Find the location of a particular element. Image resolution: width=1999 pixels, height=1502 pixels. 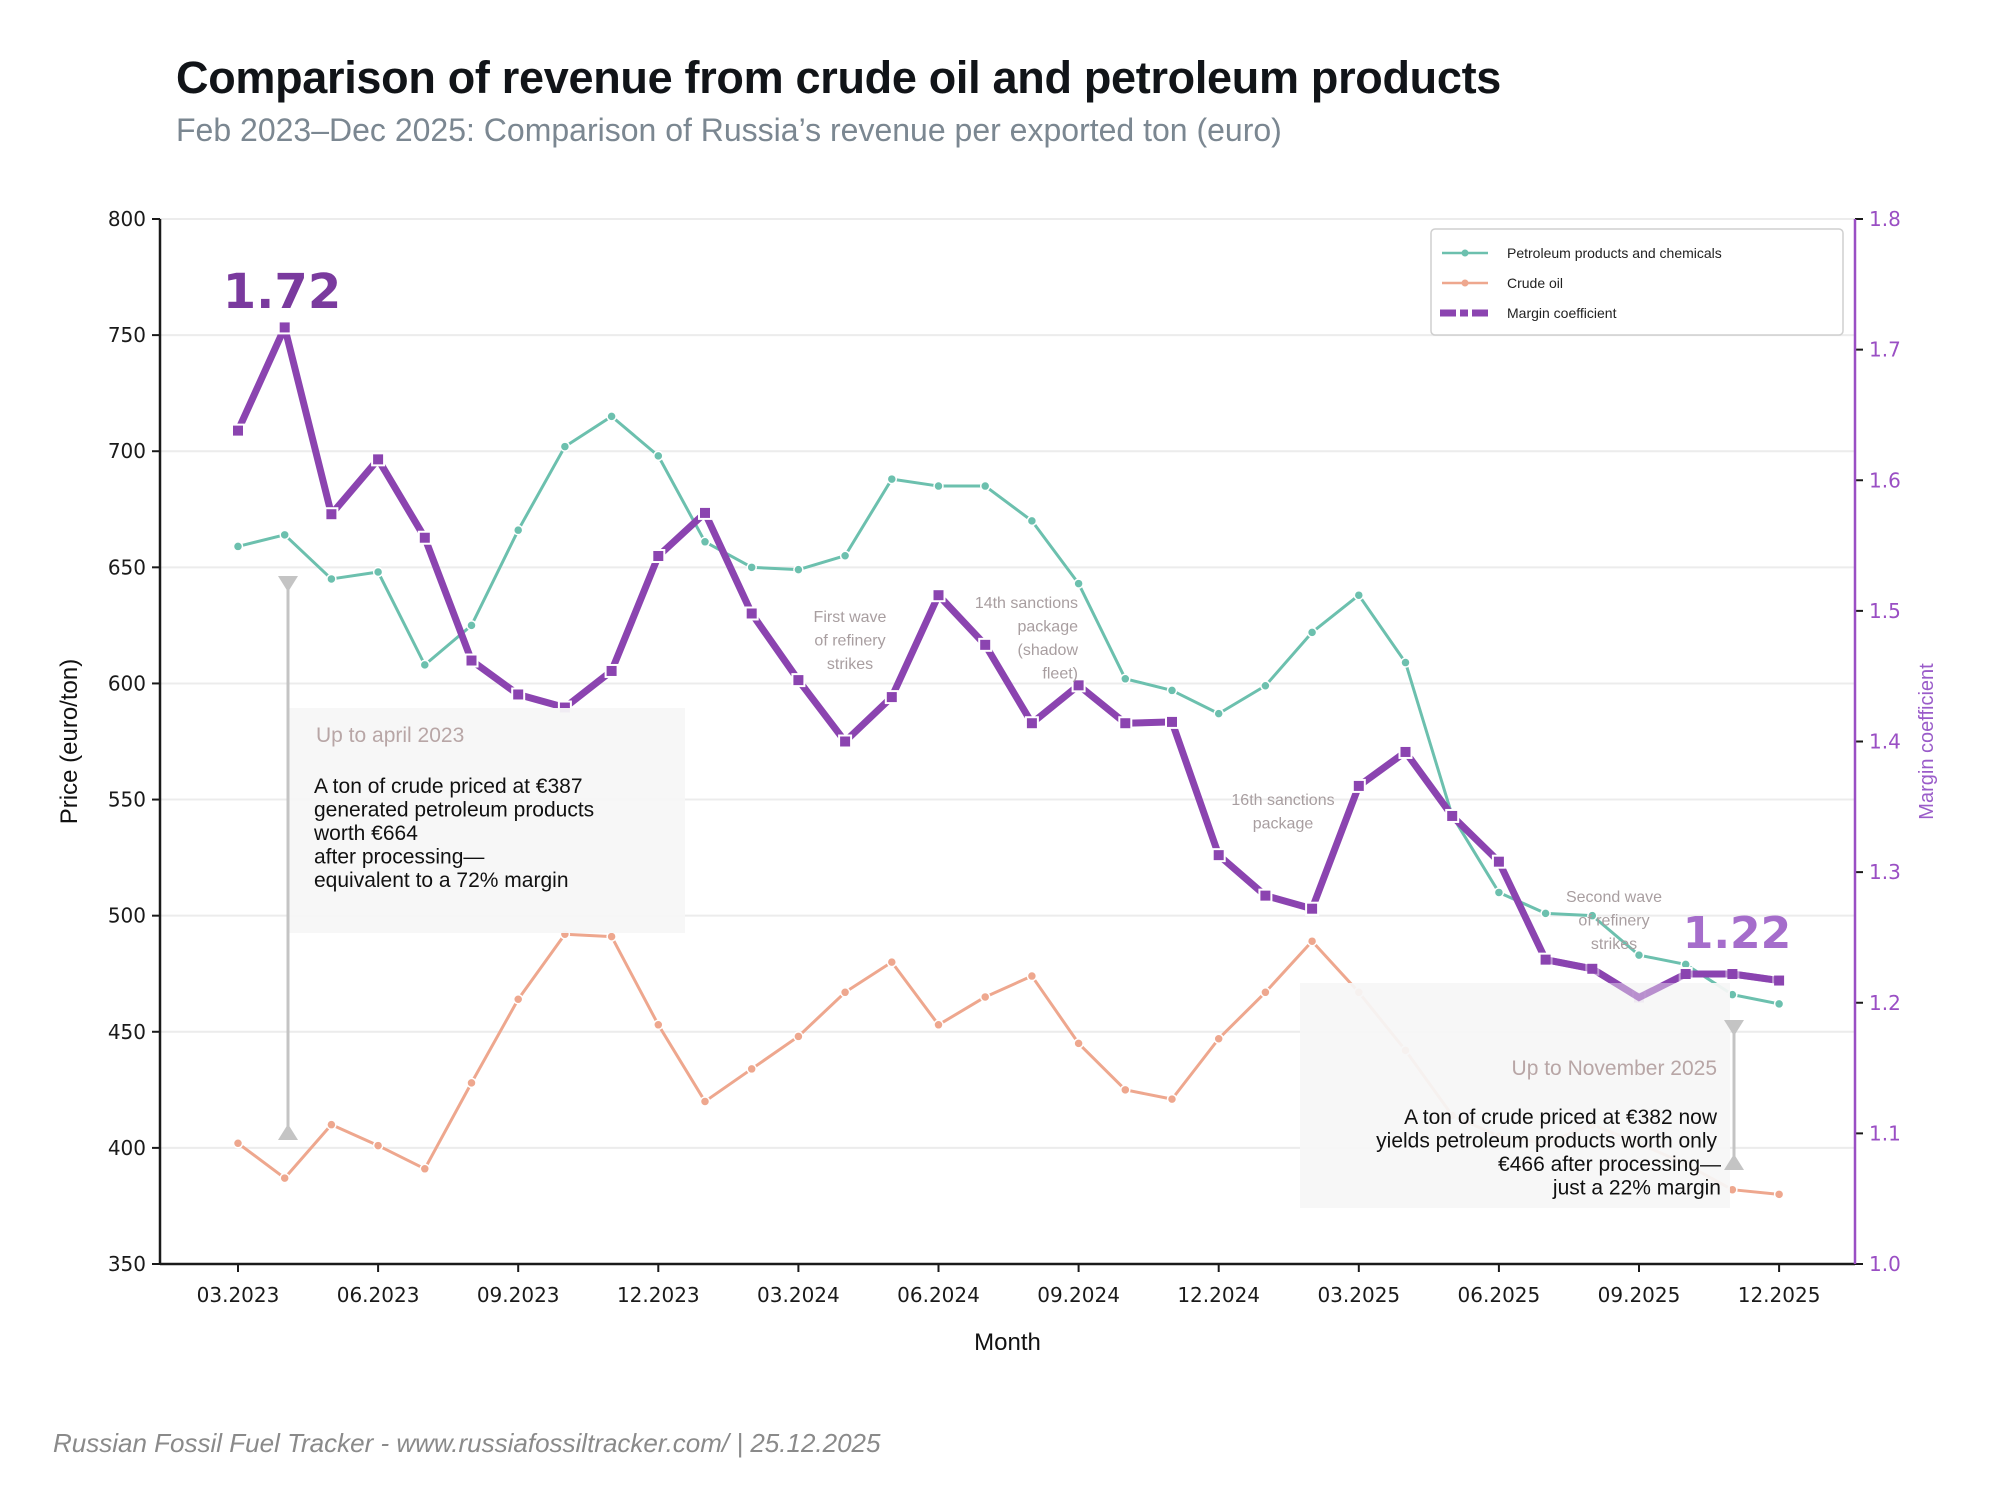

annotation-line: after processing— is located at coordinates (399, 857).